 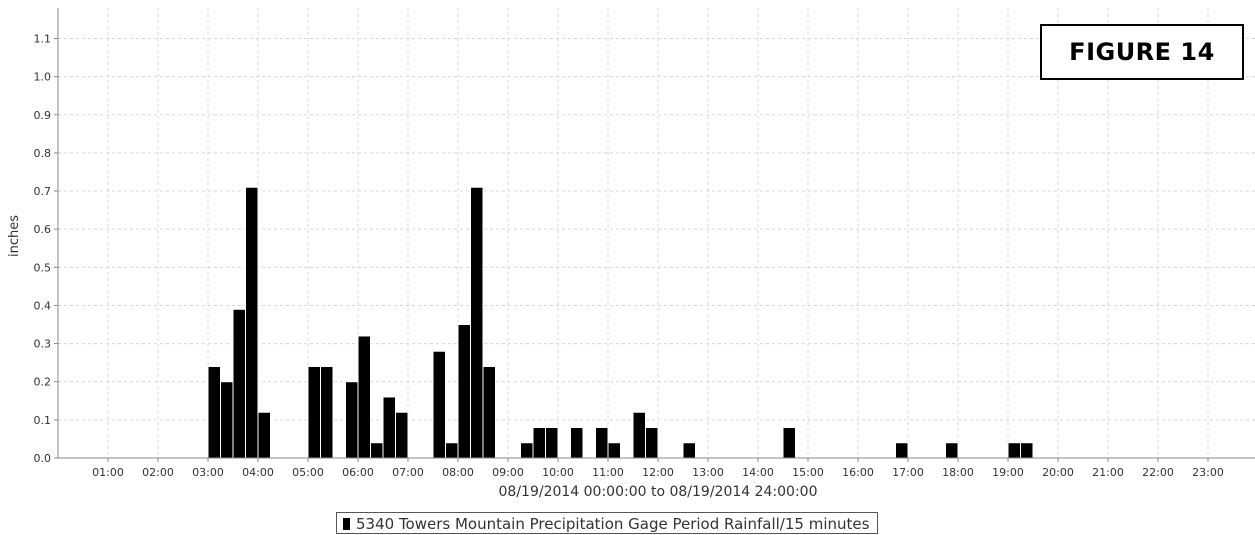 What do you see at coordinates (43, 115) in the screenshot?
I see `y-tick-label: 0.9` at bounding box center [43, 115].